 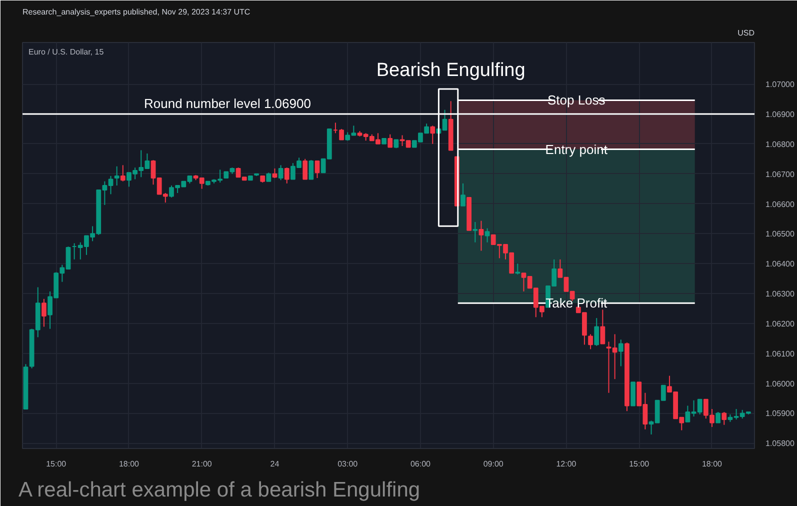 I want to click on ref-line-label: Round number level 1.06900, so click(x=227, y=104).